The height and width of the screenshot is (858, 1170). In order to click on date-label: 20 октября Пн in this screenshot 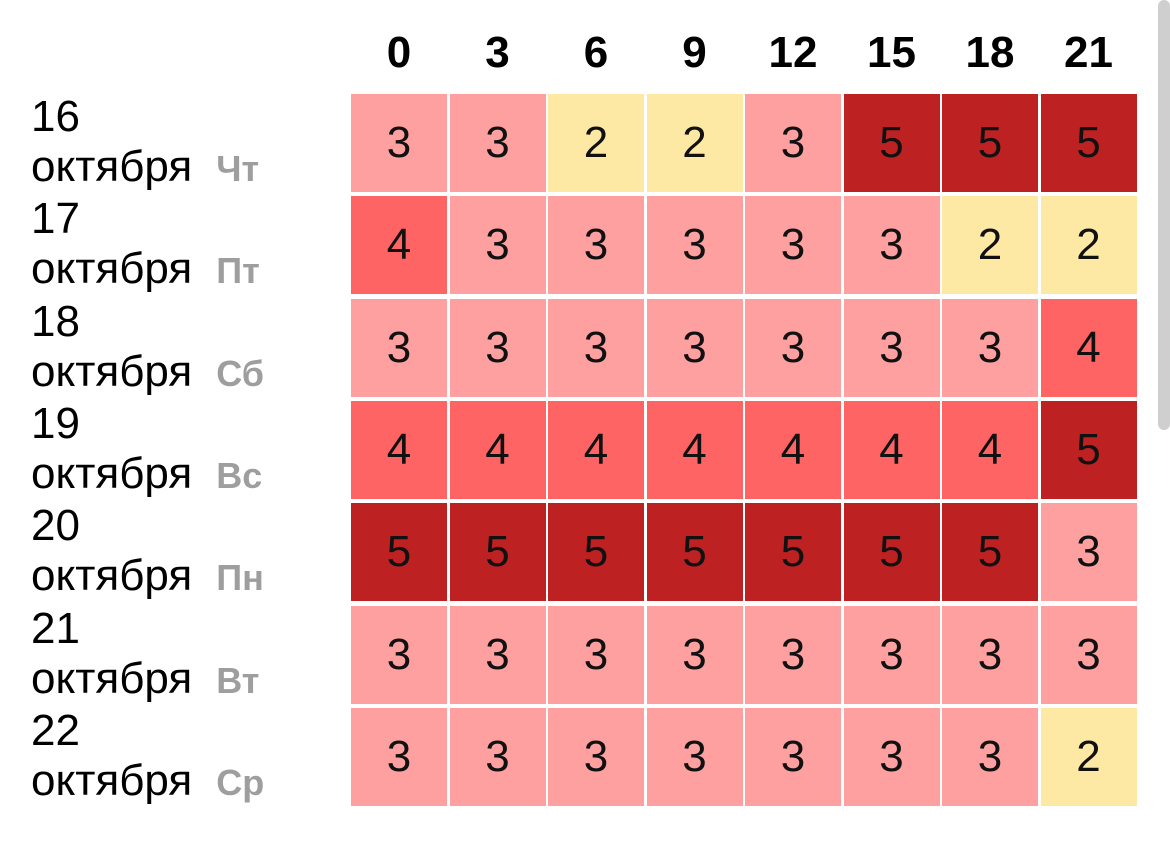, I will do `click(191, 551)`.